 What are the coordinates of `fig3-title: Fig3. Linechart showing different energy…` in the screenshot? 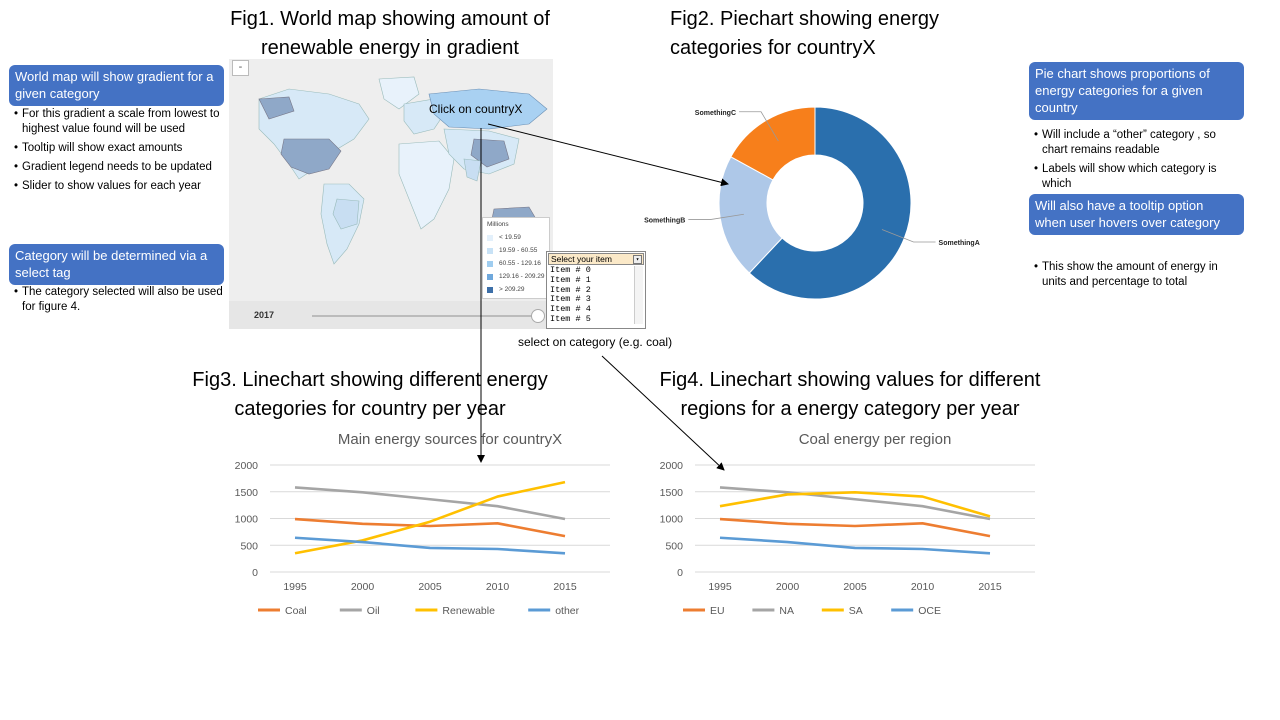 It's located at (370, 394).